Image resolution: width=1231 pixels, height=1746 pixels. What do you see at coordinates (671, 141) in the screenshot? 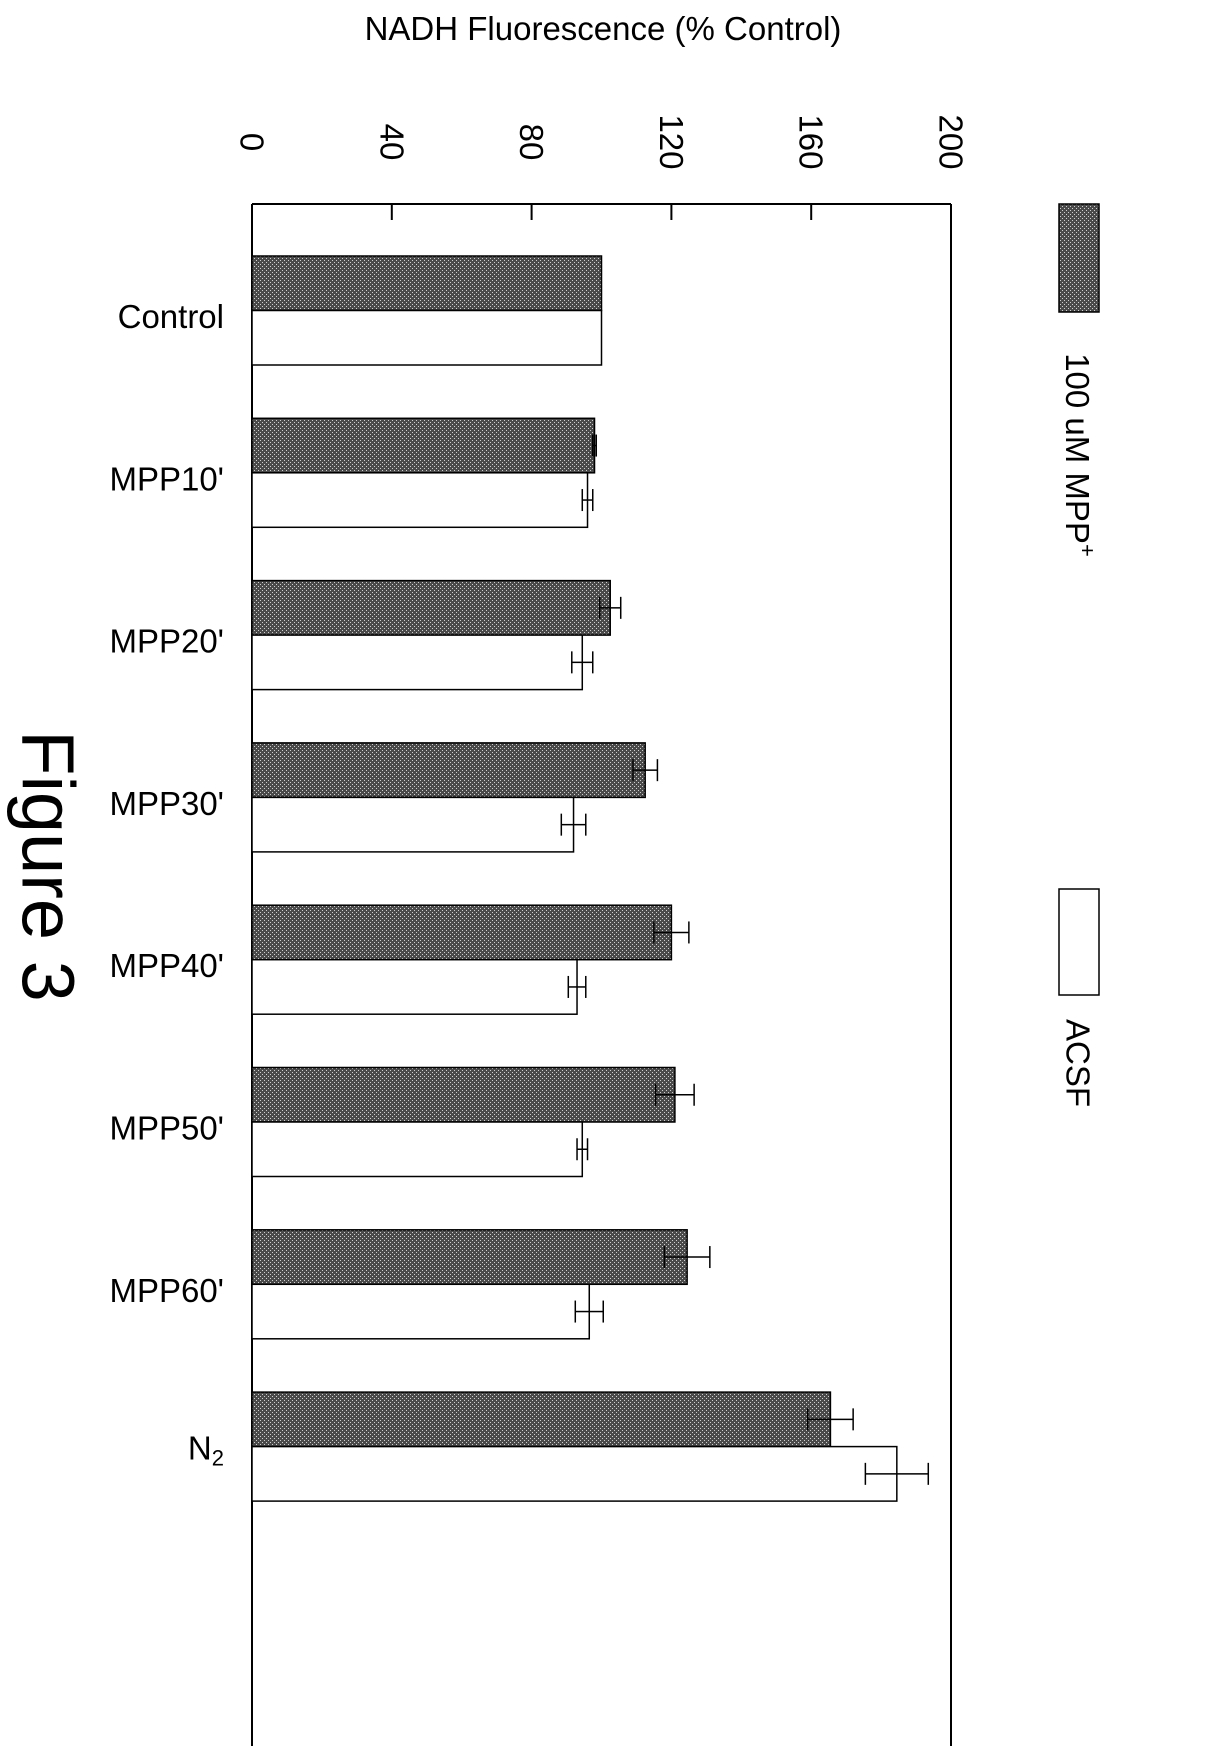
I see `tick-label: 120` at bounding box center [671, 141].